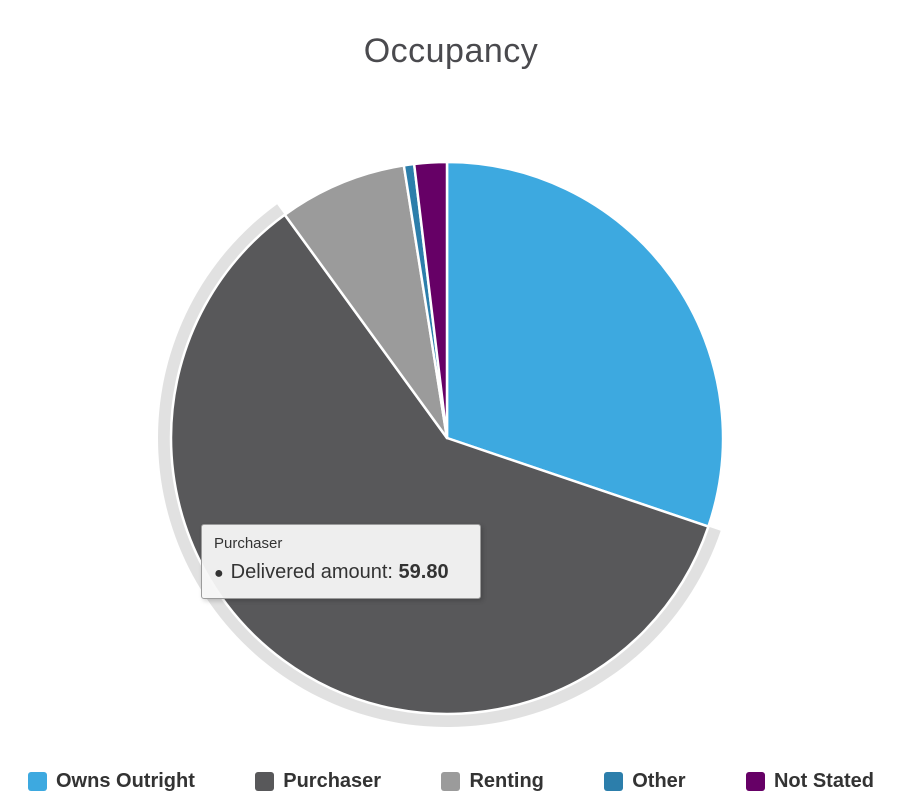 Image resolution: width=902 pixels, height=809 pixels. I want to click on tooltip: Purchaser ● Delivered amount: 59.80, so click(341, 561).